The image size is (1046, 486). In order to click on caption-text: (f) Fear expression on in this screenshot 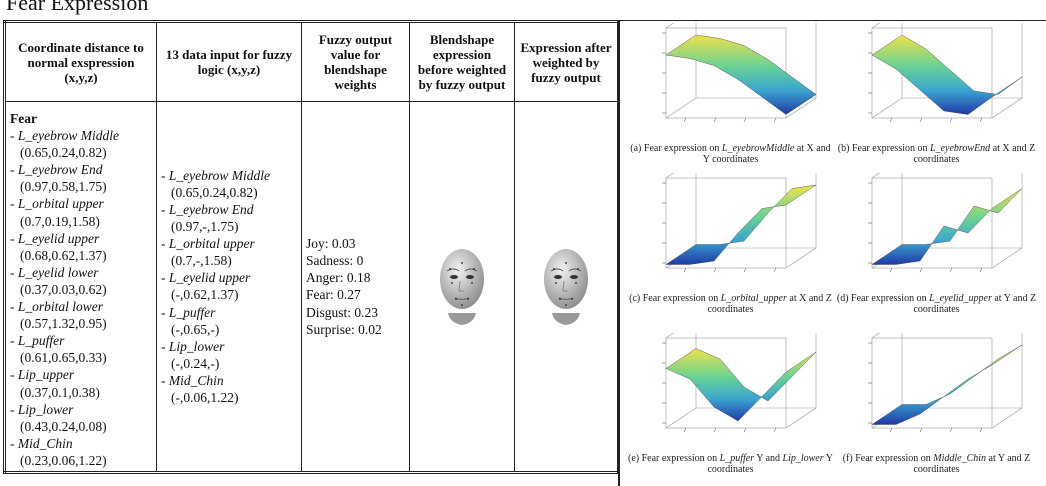, I will do `click(888, 458)`.